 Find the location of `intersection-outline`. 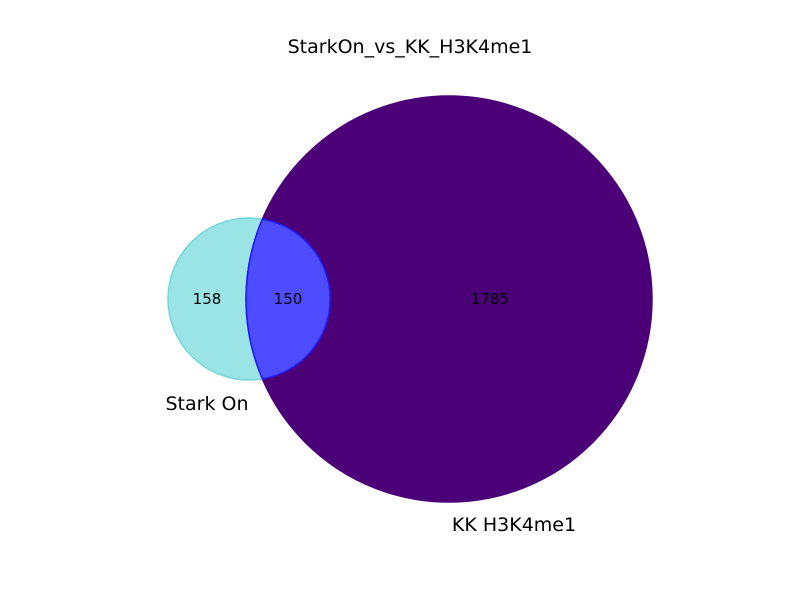

intersection-outline is located at coordinates (288, 299).